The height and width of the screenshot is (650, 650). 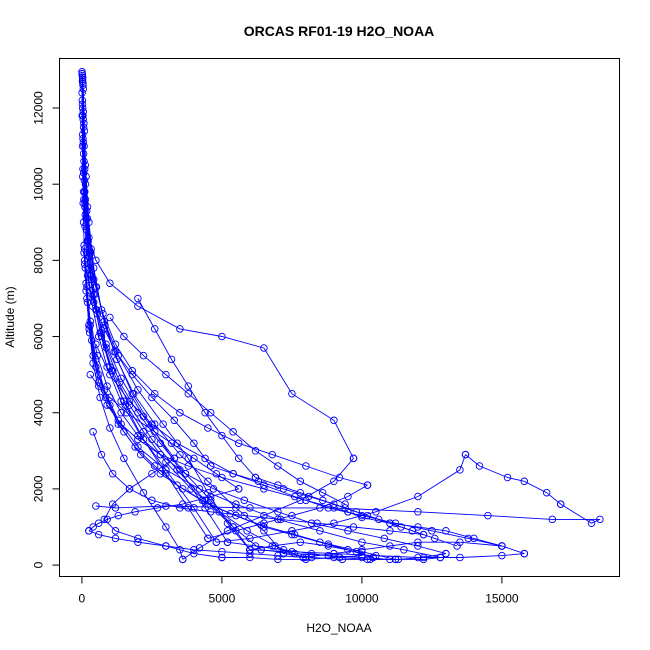 What do you see at coordinates (299, 591) in the screenshot?
I see `x-axis: 0 5000 10000 15000` at bounding box center [299, 591].